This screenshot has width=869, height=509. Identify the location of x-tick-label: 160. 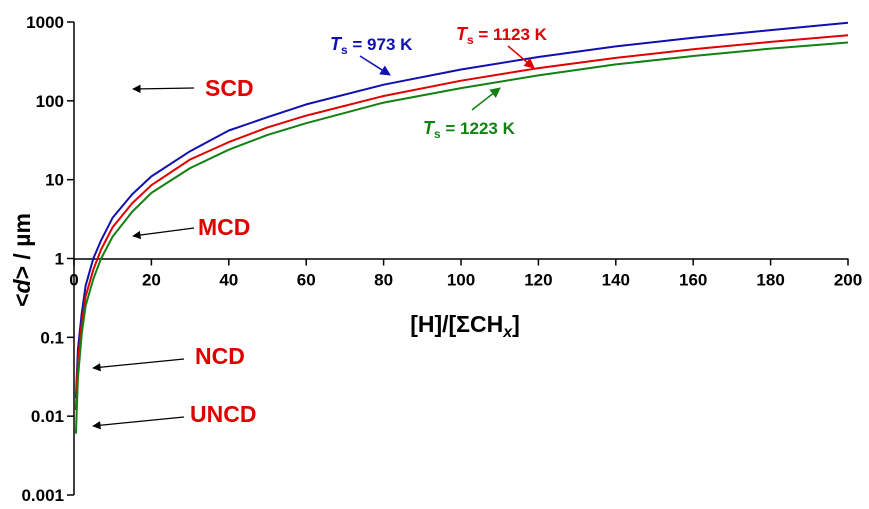
(693, 280).